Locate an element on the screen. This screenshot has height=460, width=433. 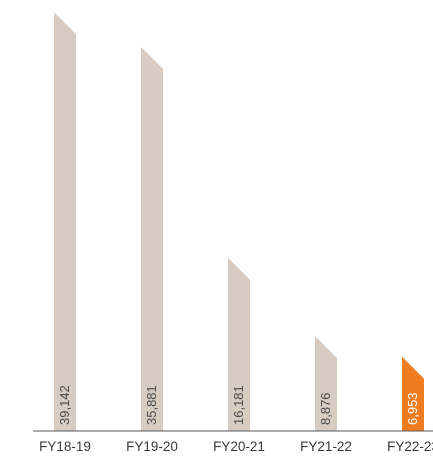
x-tick-label: FY18-19 is located at coordinates (65, 446).